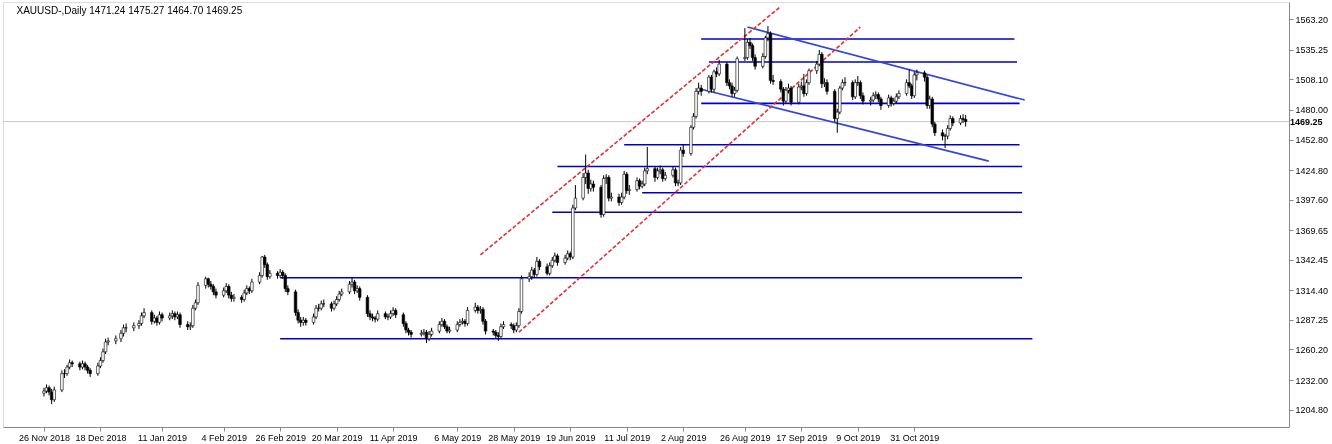  I want to click on y-tick-label: 1260.20, so click(1312, 349).